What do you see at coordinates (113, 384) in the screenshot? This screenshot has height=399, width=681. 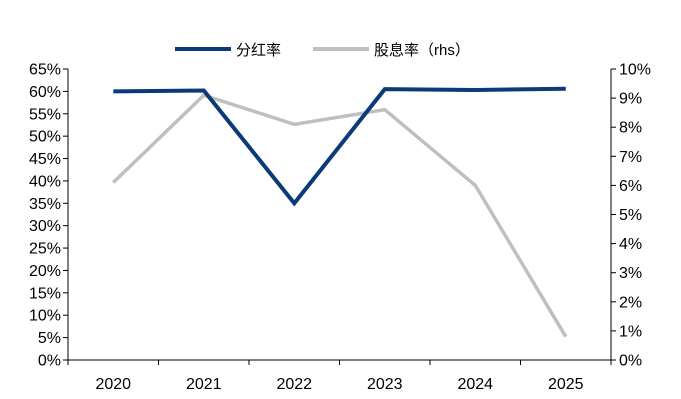 I see `x-tick-label: 2020` at bounding box center [113, 384].